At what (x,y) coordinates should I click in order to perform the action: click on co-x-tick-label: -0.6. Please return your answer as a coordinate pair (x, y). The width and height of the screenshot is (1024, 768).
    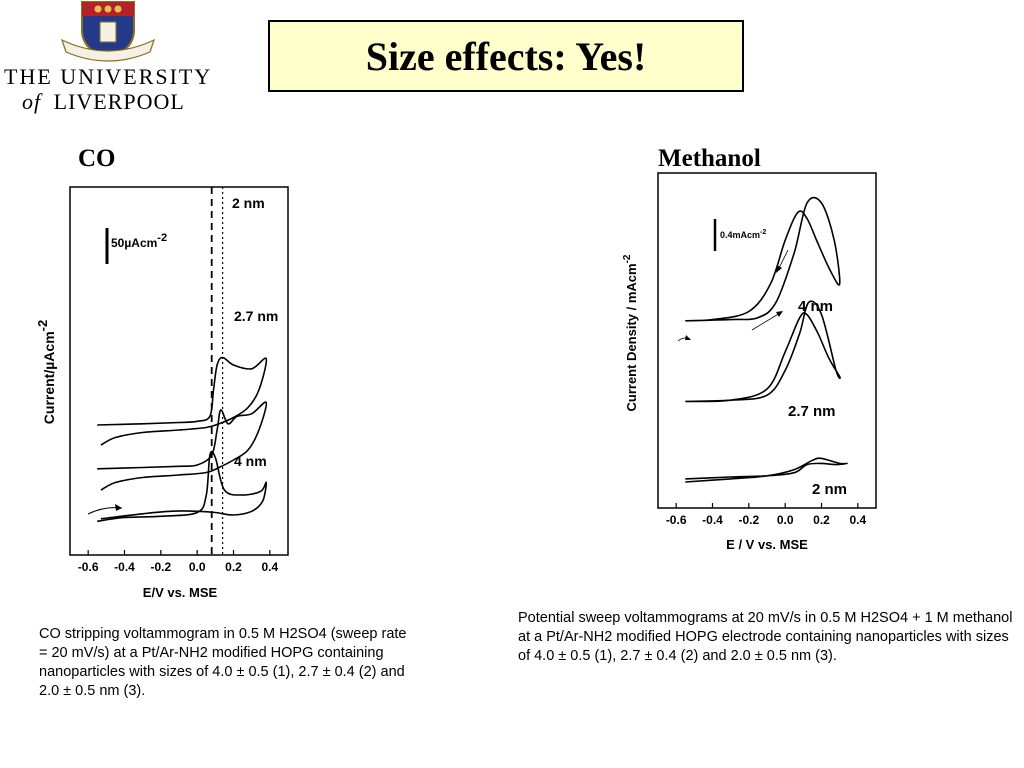
    Looking at the image, I should click on (88, 567).